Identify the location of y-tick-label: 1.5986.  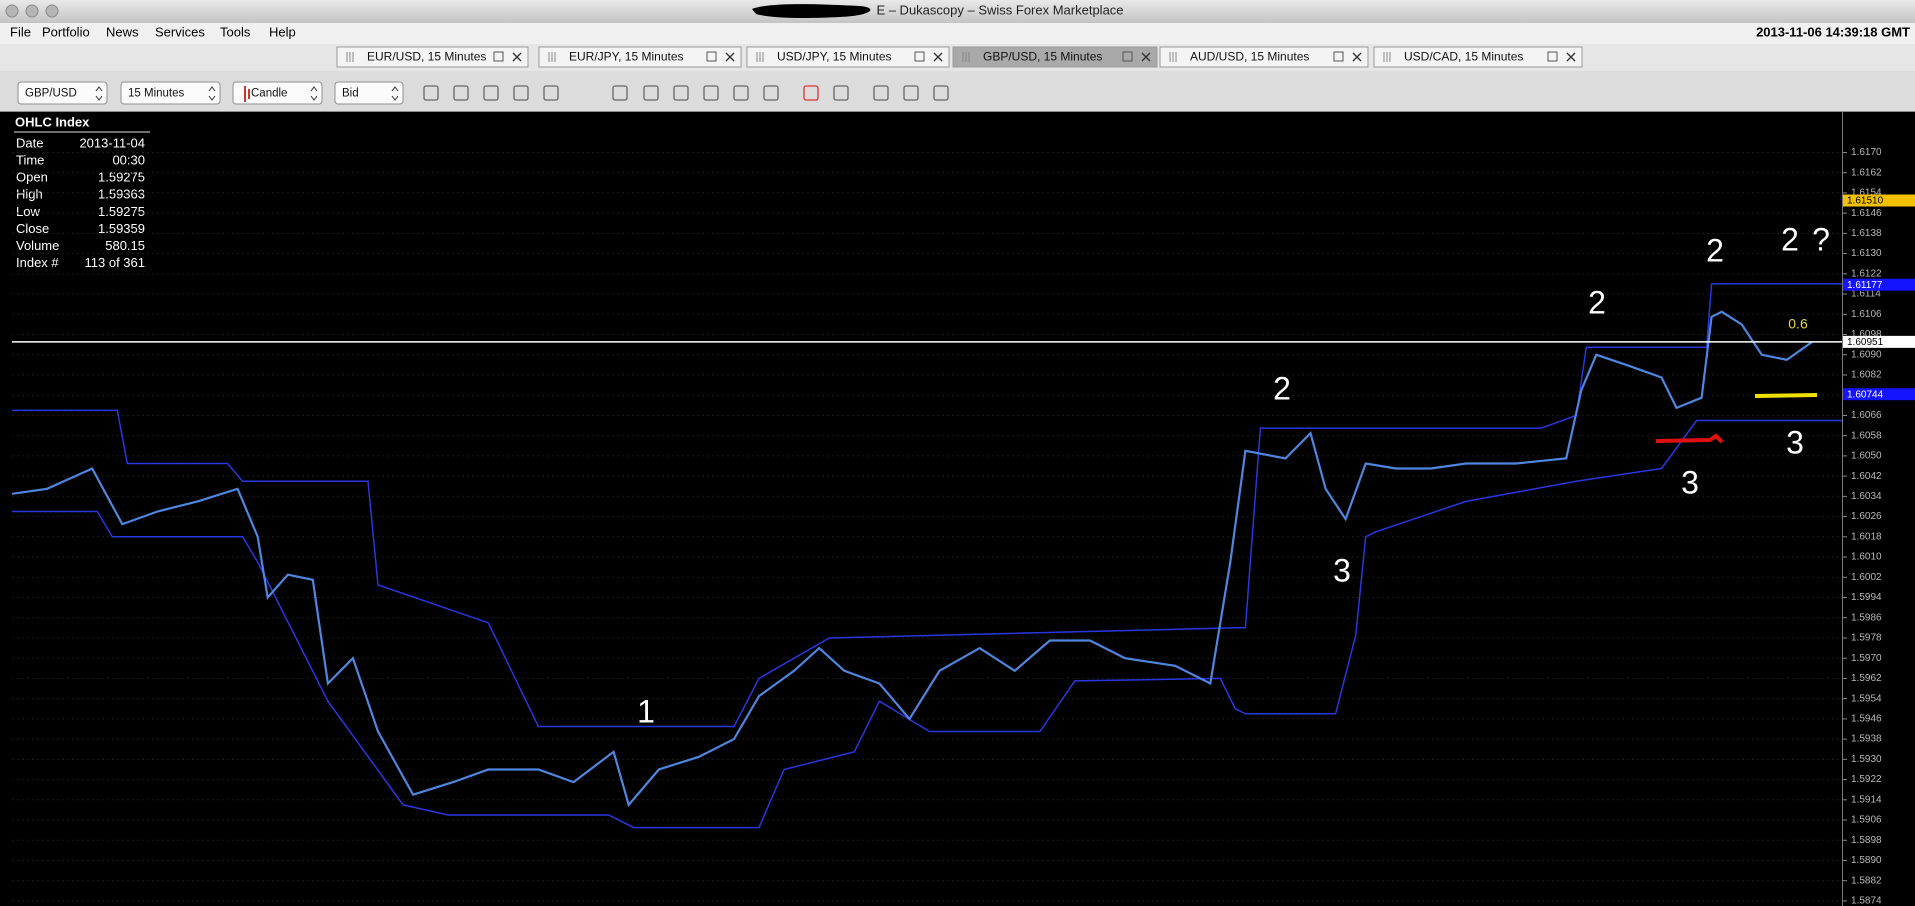
(1866, 617).